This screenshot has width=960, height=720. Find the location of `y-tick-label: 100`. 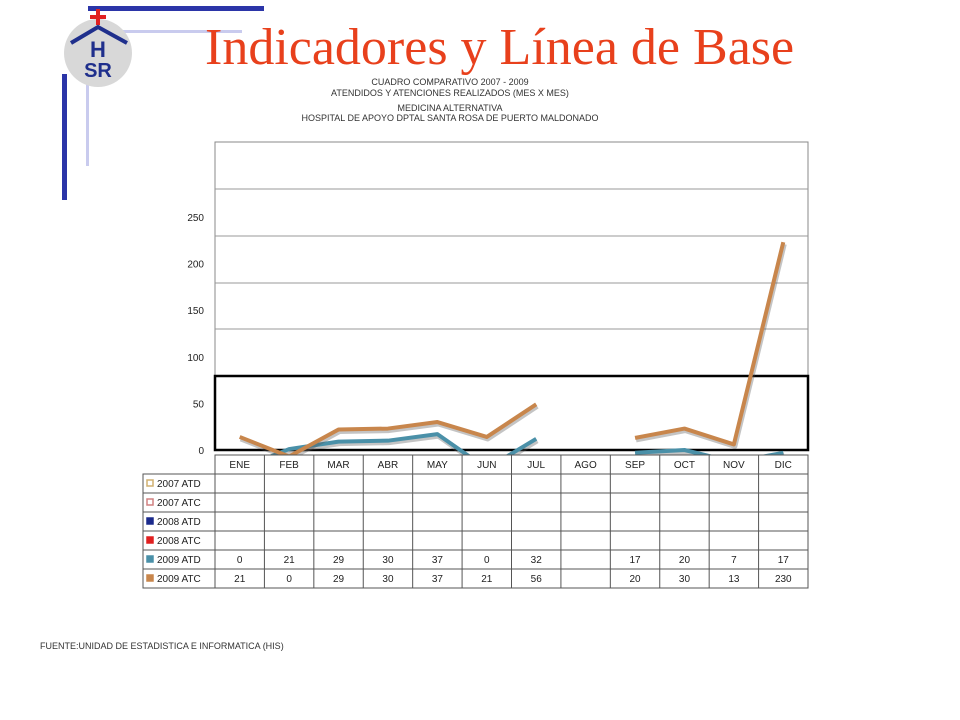

y-tick-label: 100 is located at coordinates (195, 358).